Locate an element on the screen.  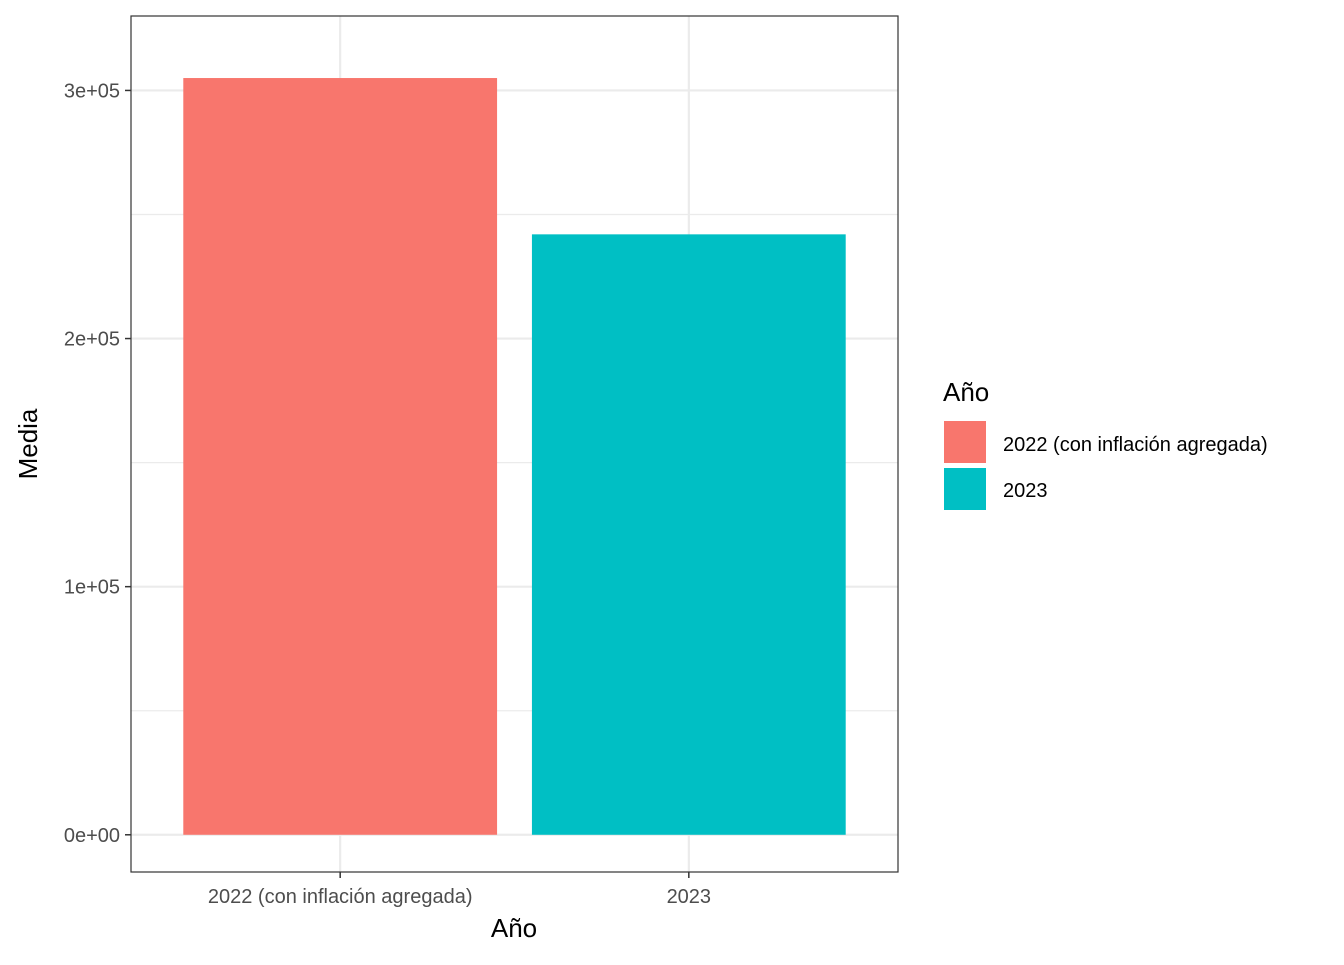
y-tick-label: 0e+00 is located at coordinates (92, 836).